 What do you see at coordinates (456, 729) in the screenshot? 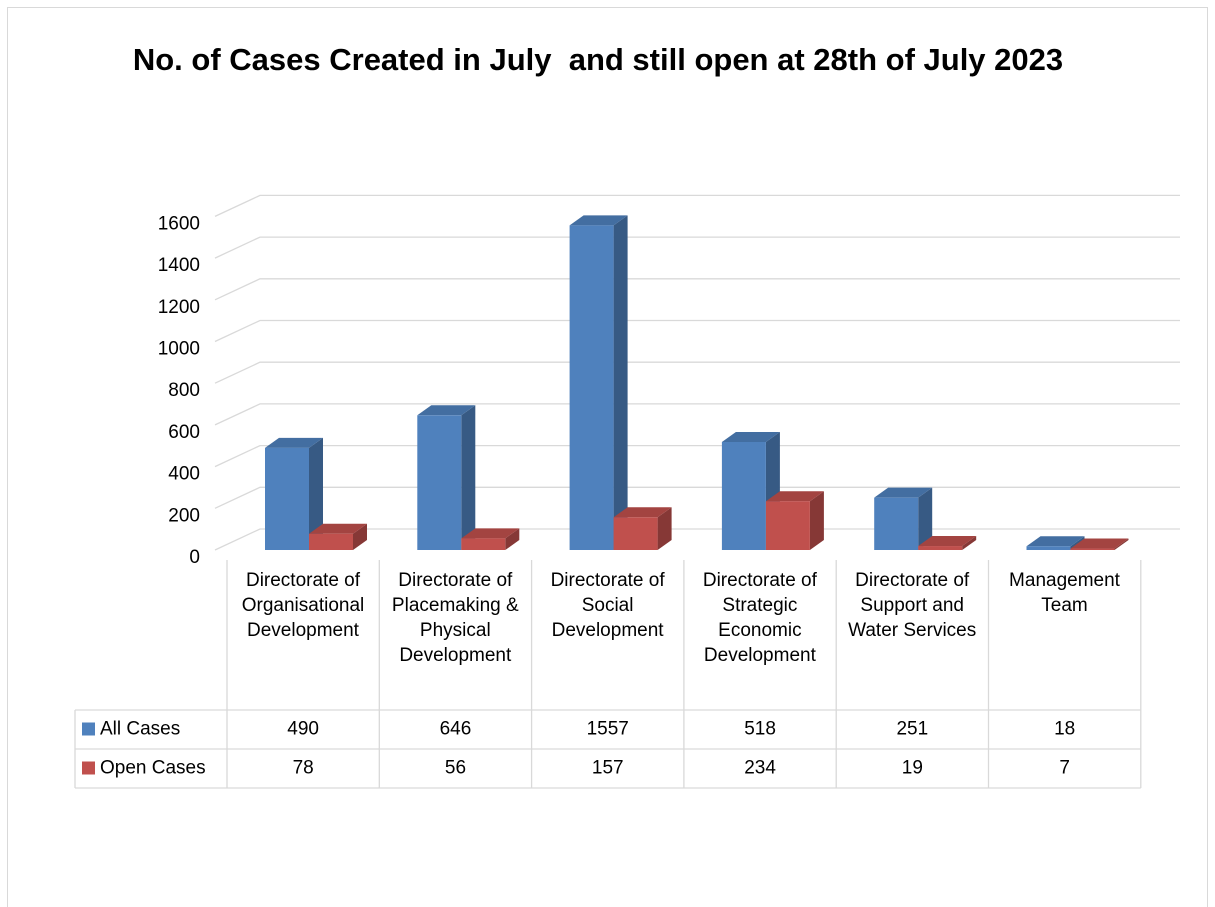
I see `table-value: 646` at bounding box center [456, 729].